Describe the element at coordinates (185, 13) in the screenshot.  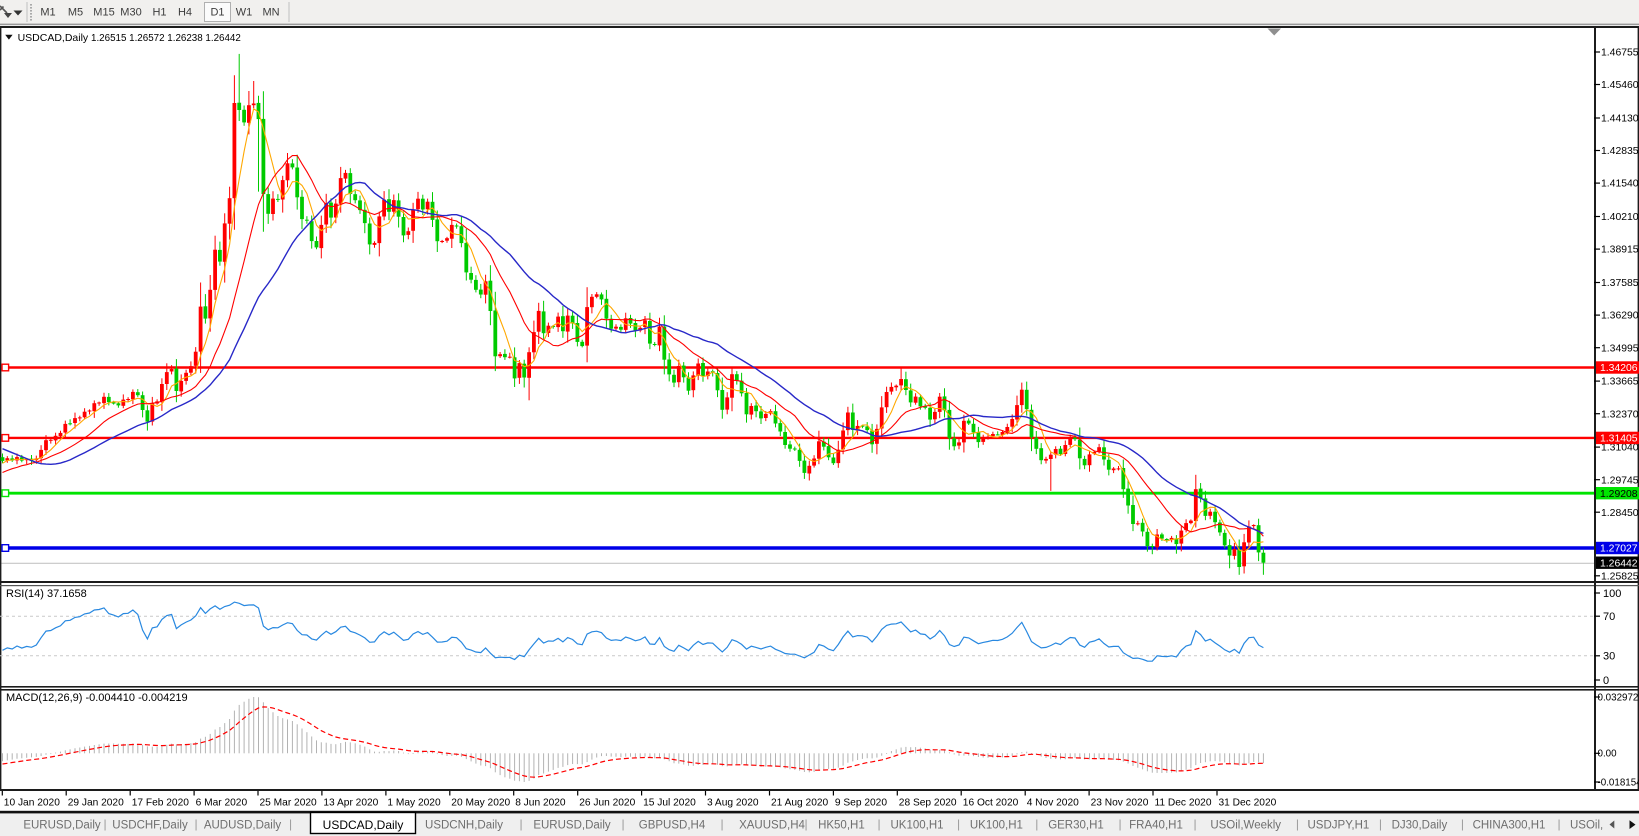
I see `svg-text: H4` at that location.